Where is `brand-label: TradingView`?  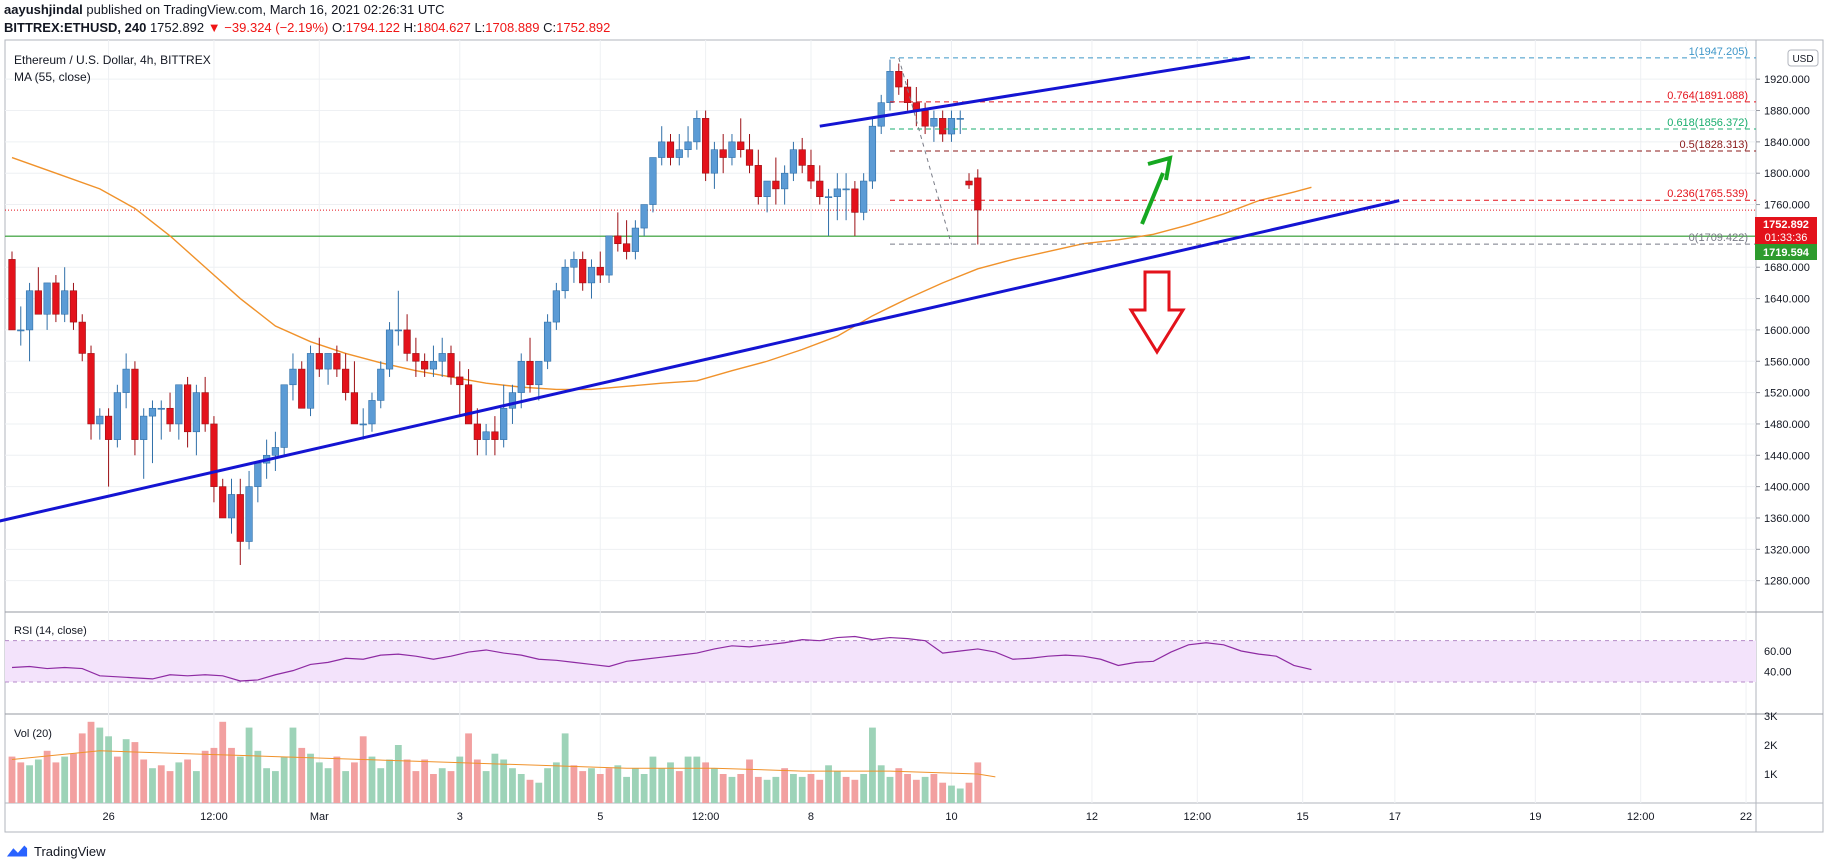
brand-label: TradingView is located at coordinates (70, 851).